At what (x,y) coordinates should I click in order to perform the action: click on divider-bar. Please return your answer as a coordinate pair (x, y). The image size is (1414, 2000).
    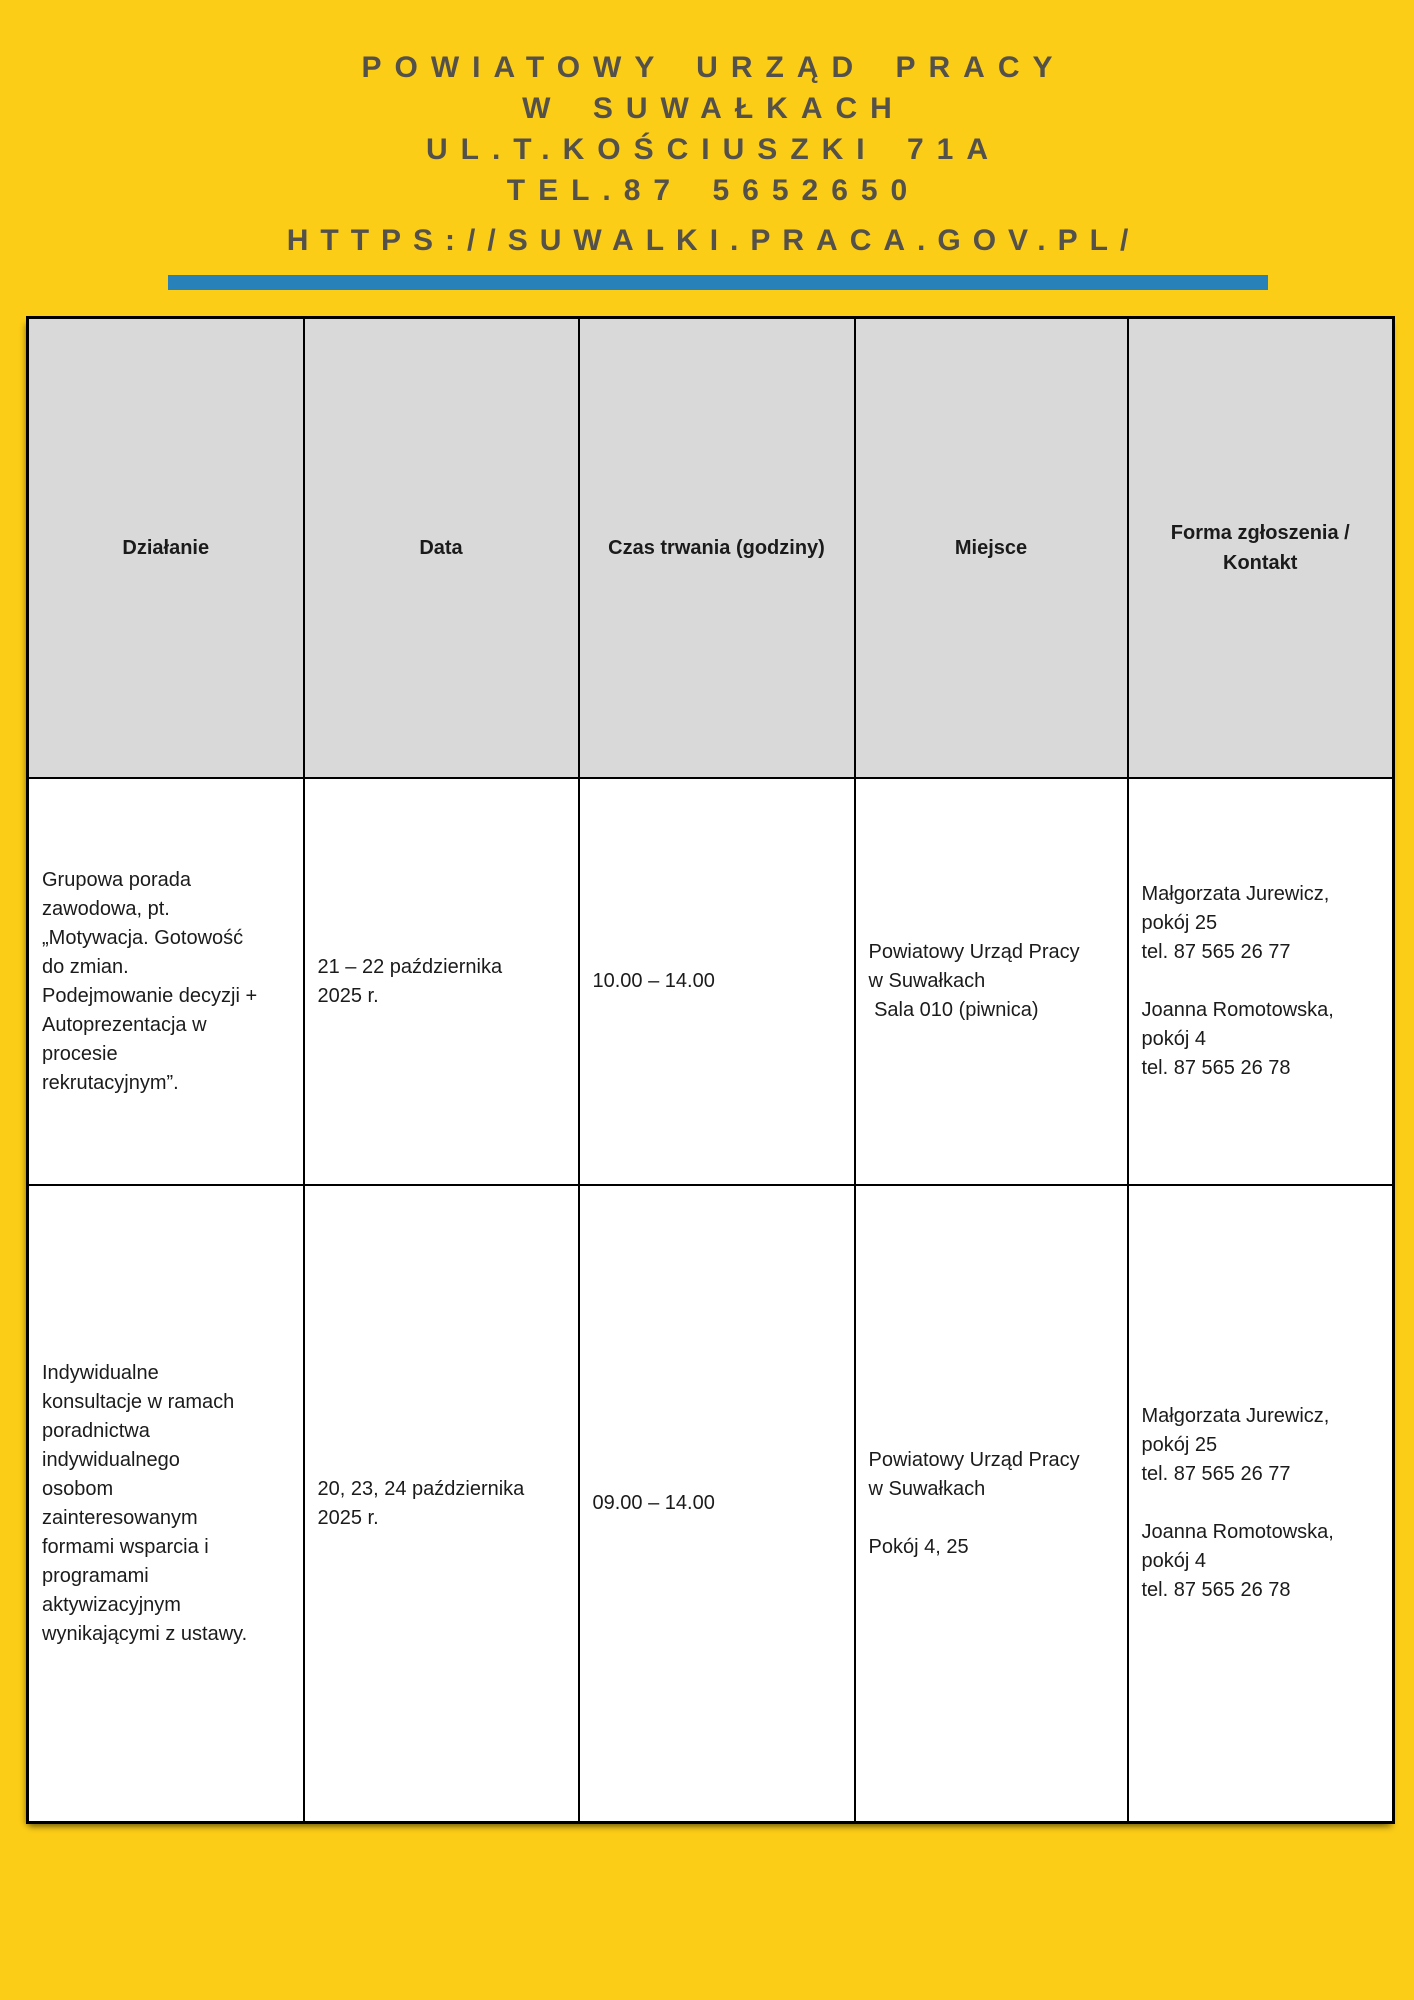
    Looking at the image, I should click on (718, 282).